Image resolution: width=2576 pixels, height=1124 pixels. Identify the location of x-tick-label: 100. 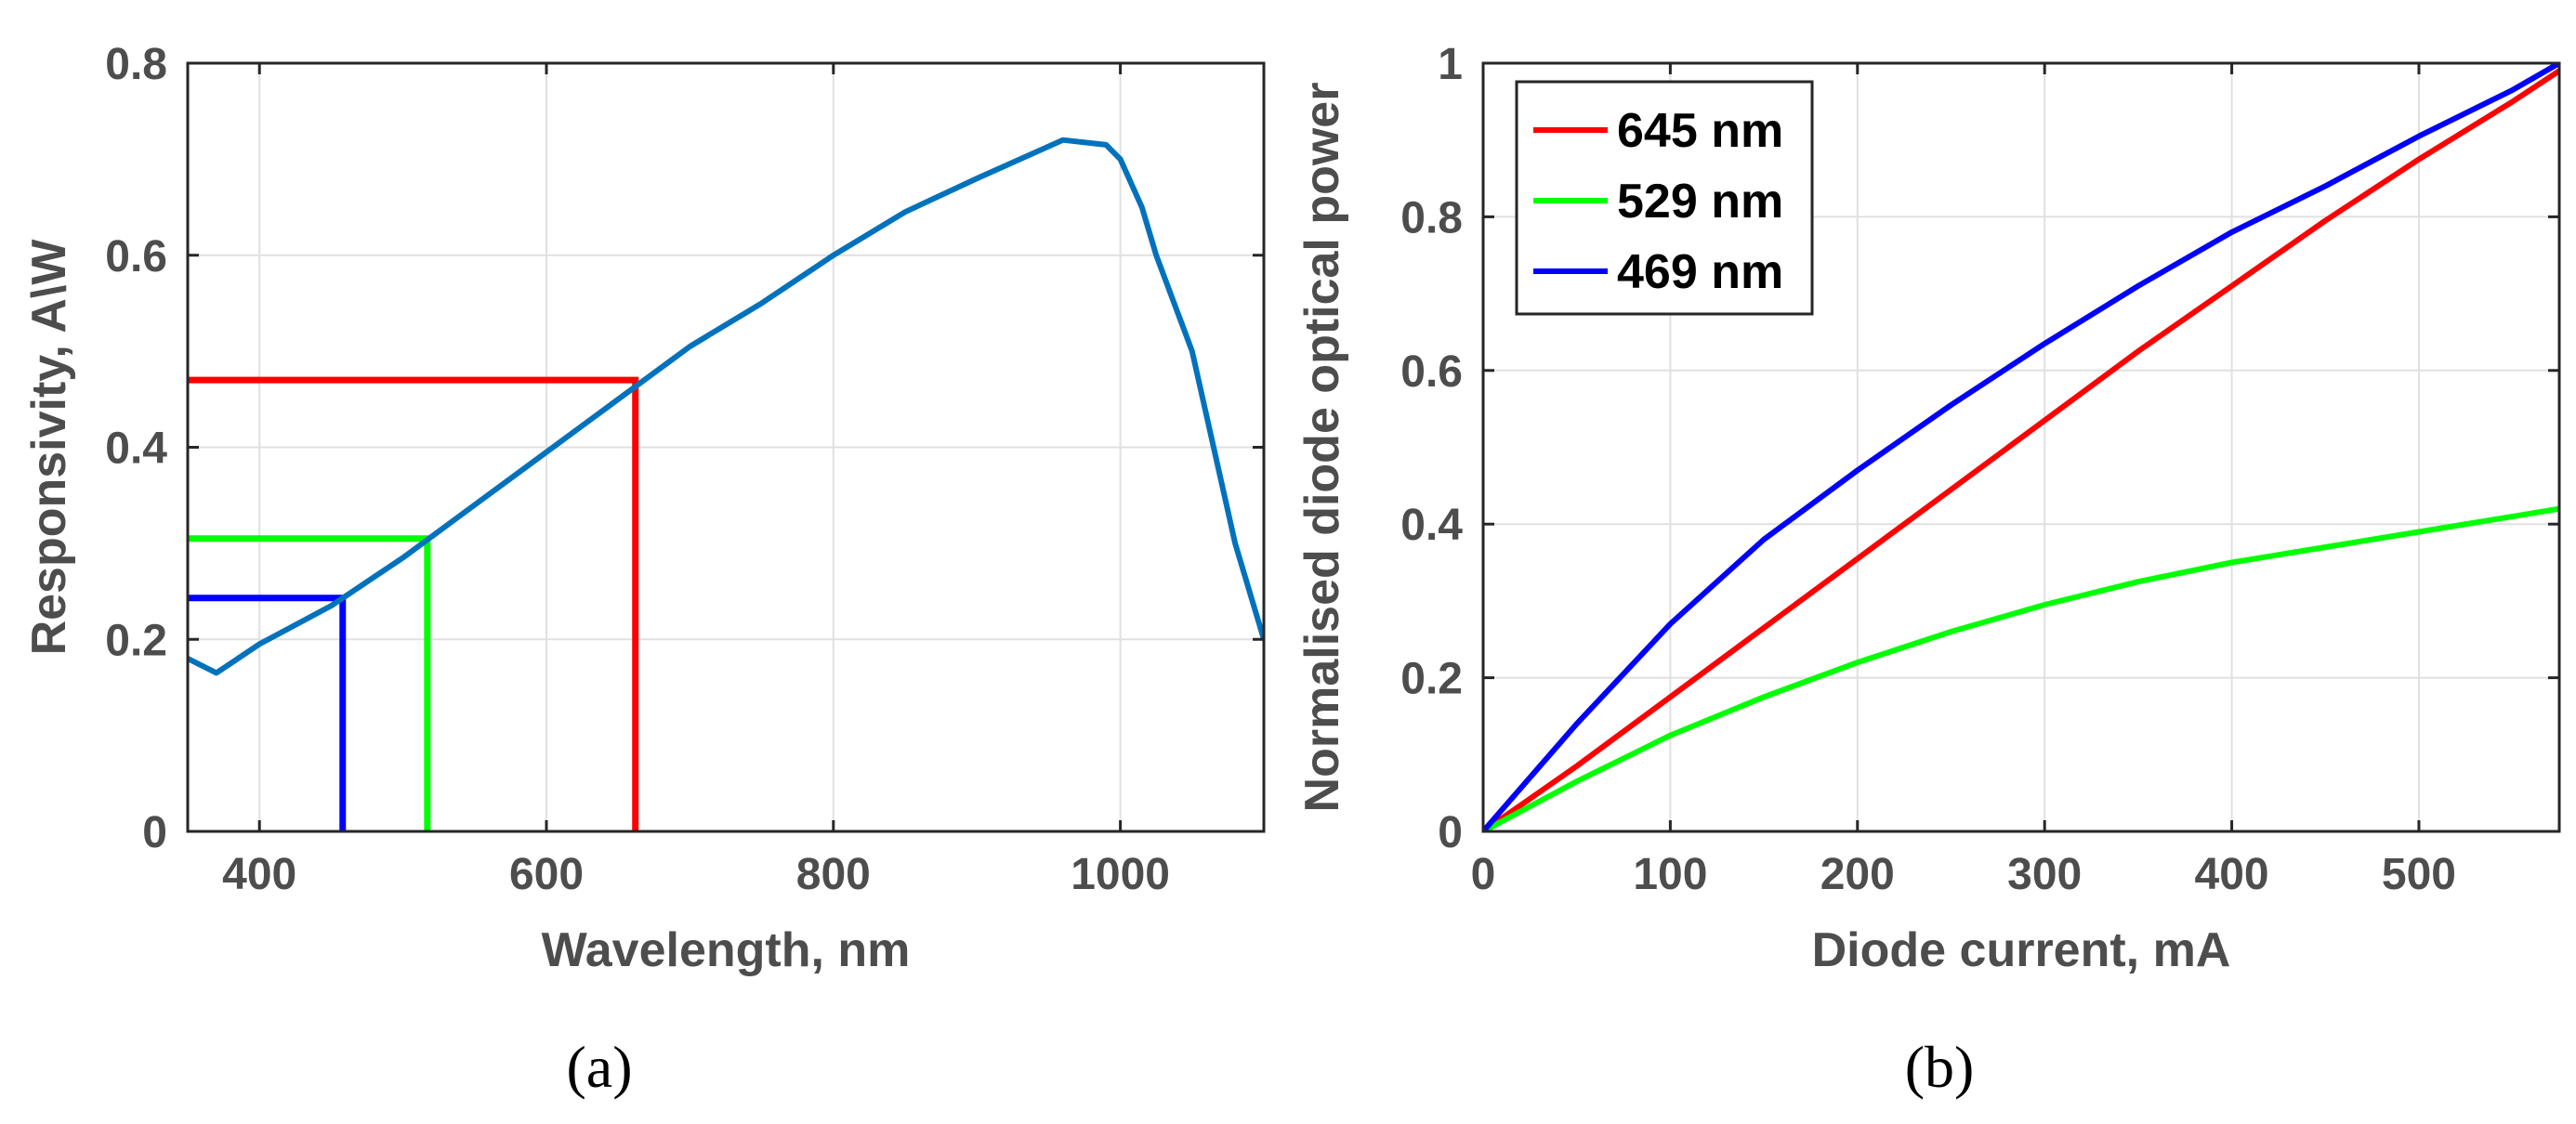
(1670, 874).